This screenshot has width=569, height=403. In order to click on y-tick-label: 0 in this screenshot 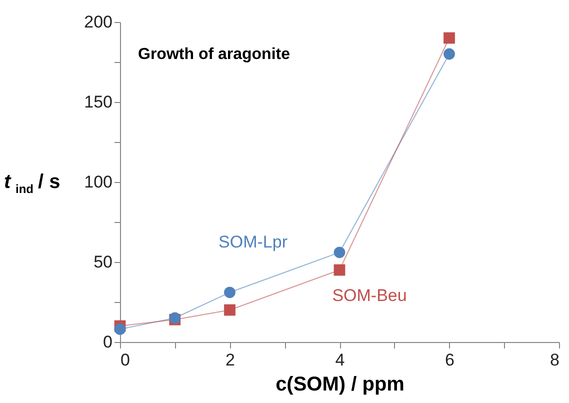, I will do `click(107, 342)`.